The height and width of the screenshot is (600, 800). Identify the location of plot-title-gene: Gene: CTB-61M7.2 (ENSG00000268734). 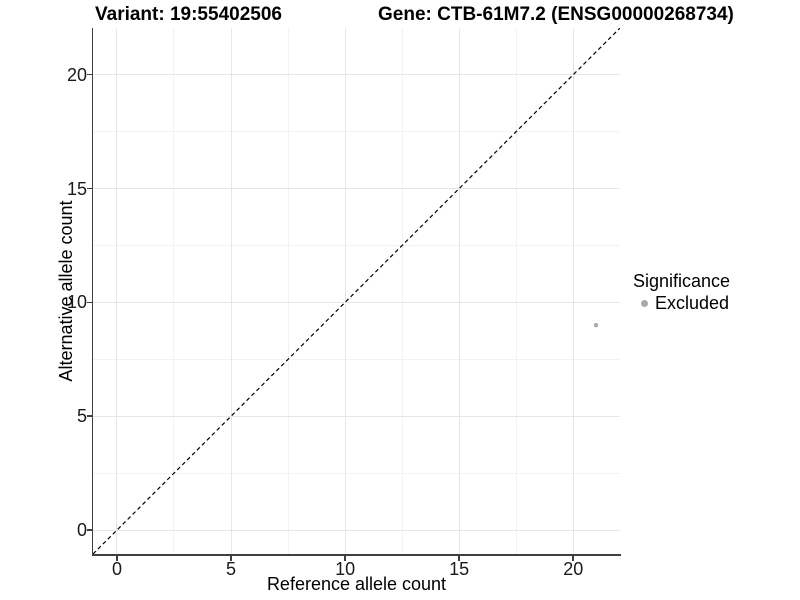
(556, 14).